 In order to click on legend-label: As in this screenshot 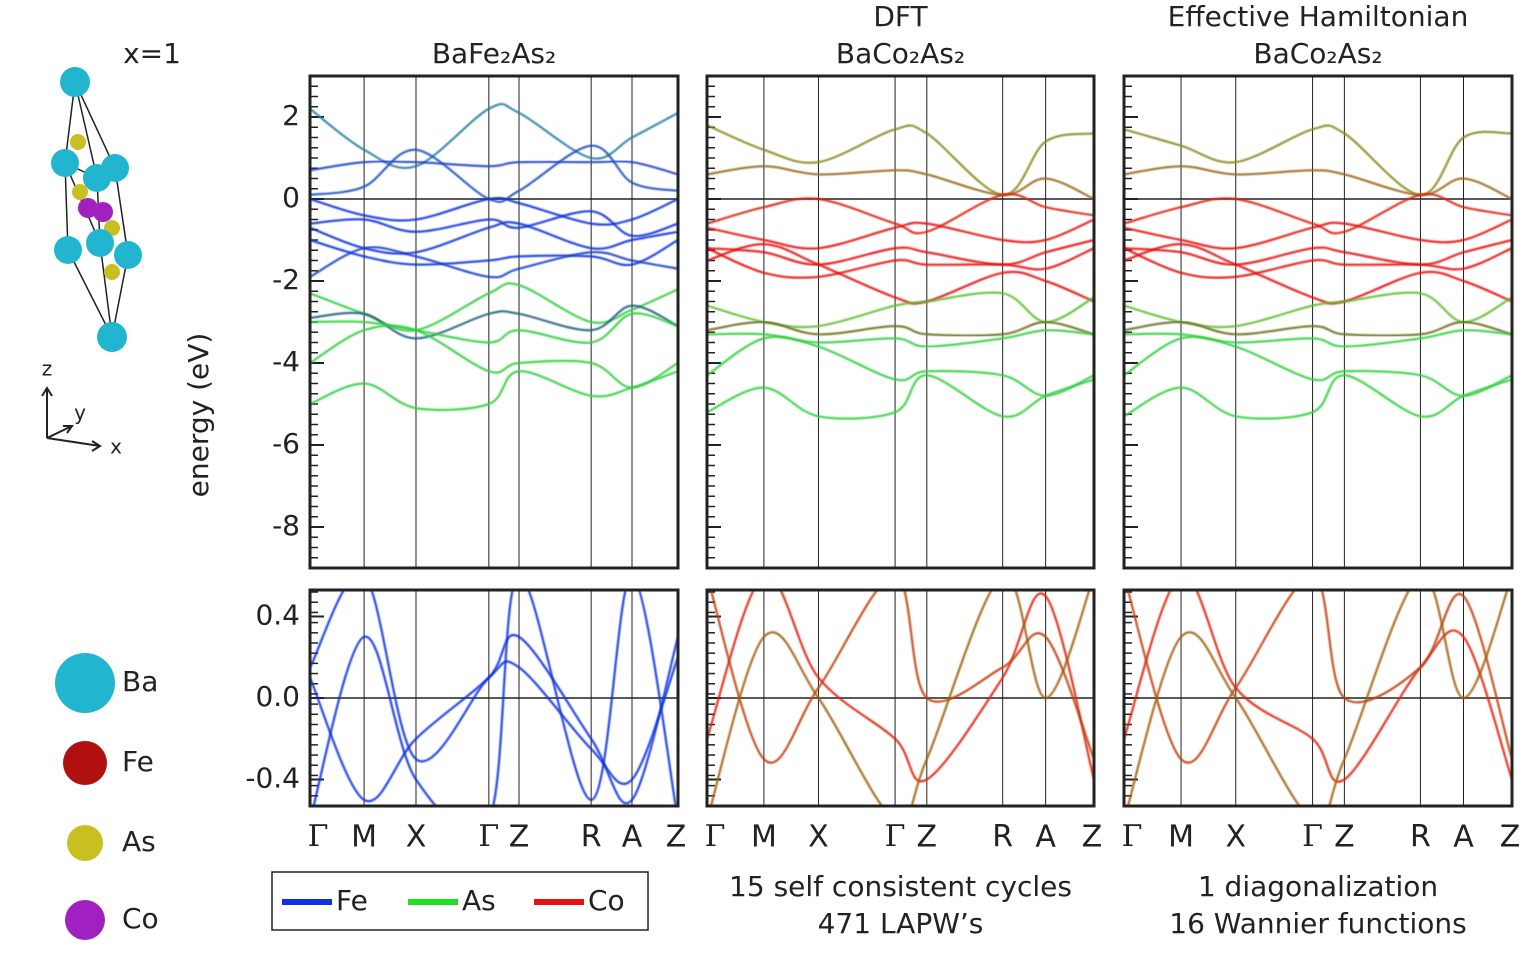, I will do `click(479, 900)`.